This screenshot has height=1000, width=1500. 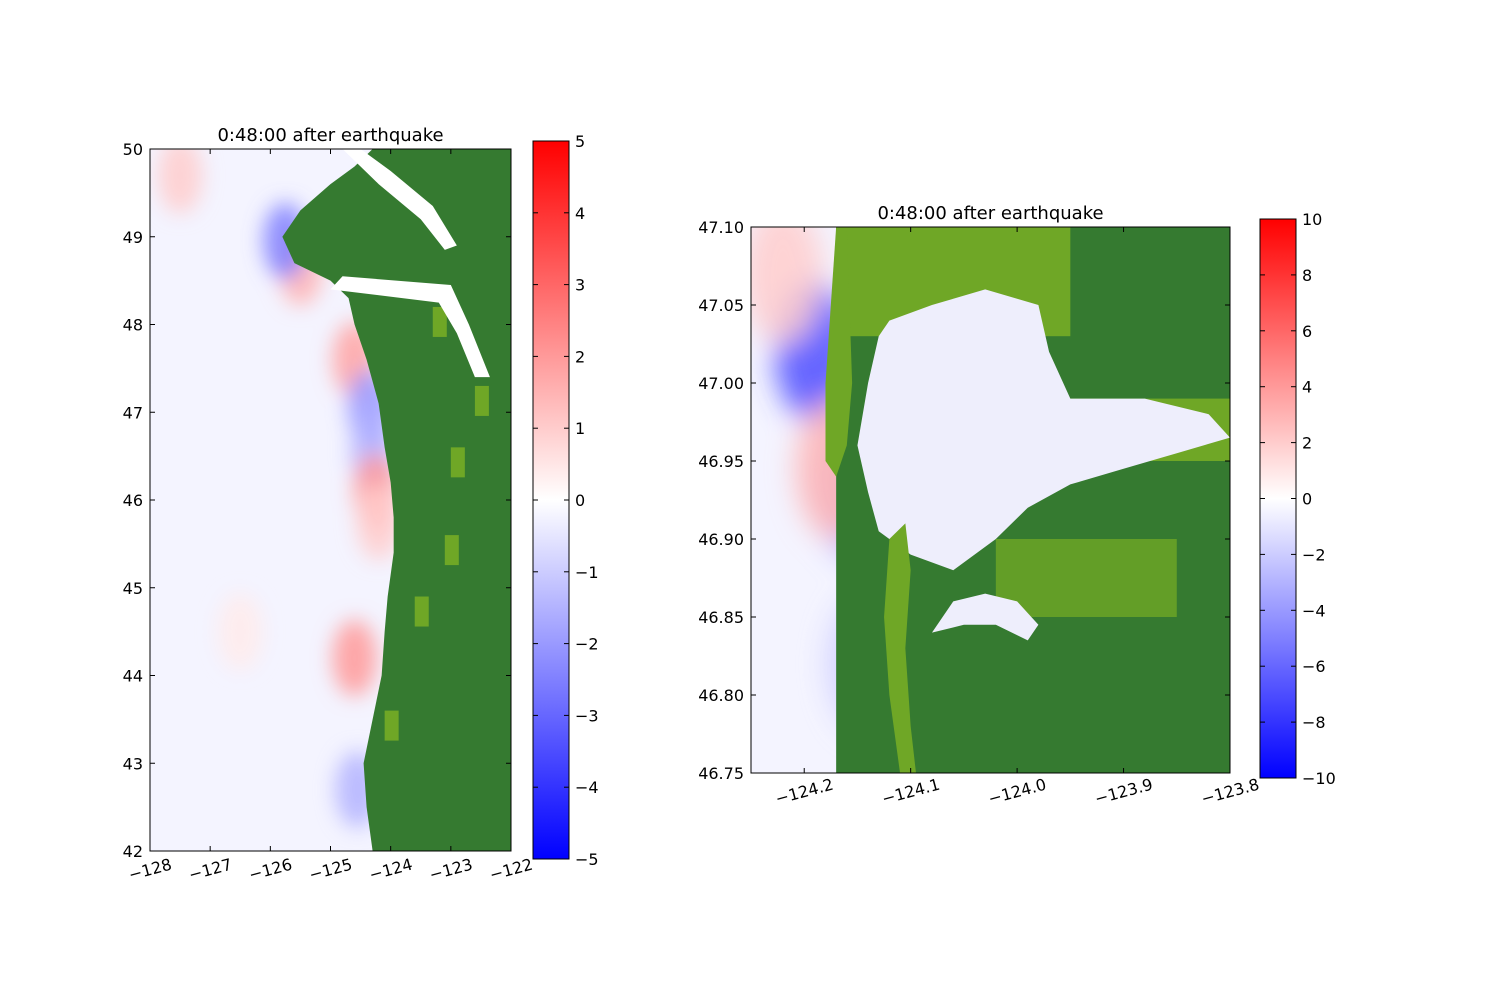 What do you see at coordinates (133, 676) in the screenshot?
I see `y-tick-label: 44` at bounding box center [133, 676].